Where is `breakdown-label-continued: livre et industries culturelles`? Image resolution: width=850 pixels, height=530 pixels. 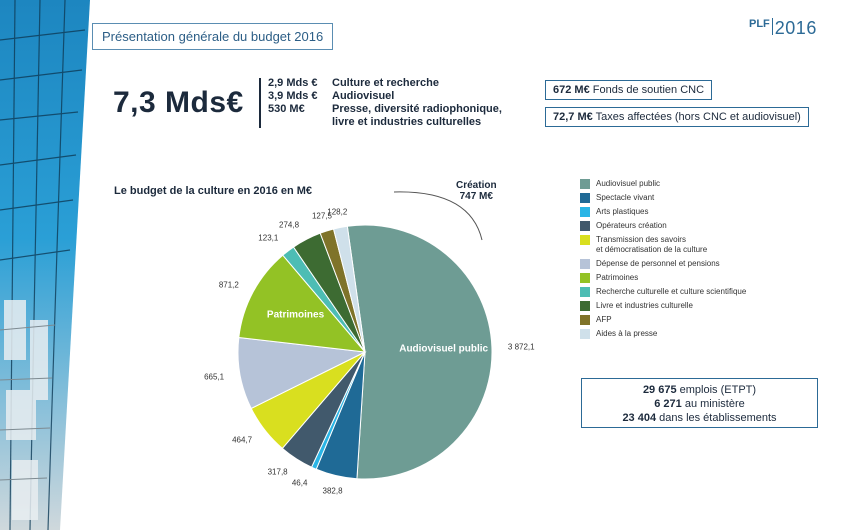 breakdown-label-continued: livre et industries culturelles is located at coordinates (407, 122).